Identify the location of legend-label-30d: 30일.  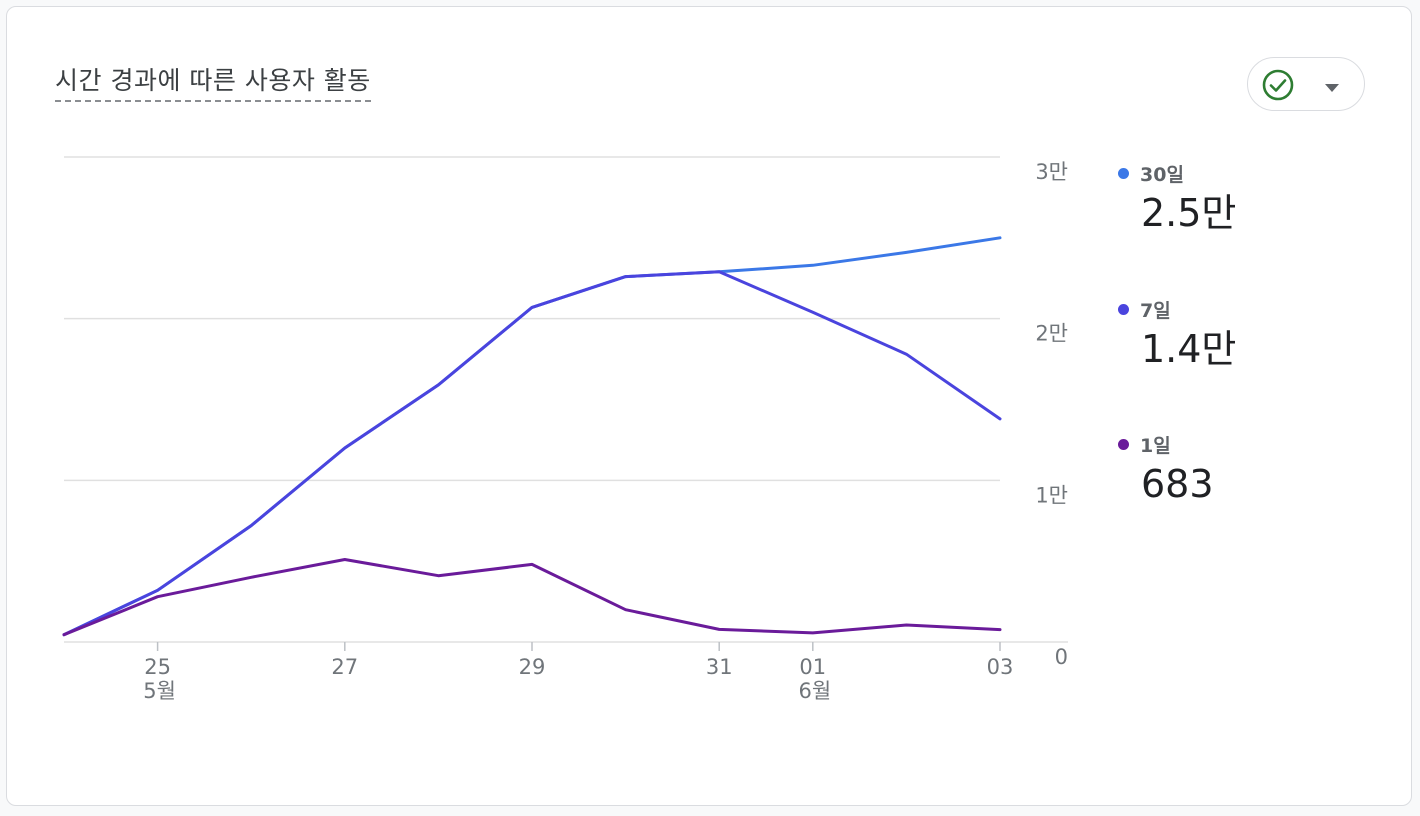
(1162, 174).